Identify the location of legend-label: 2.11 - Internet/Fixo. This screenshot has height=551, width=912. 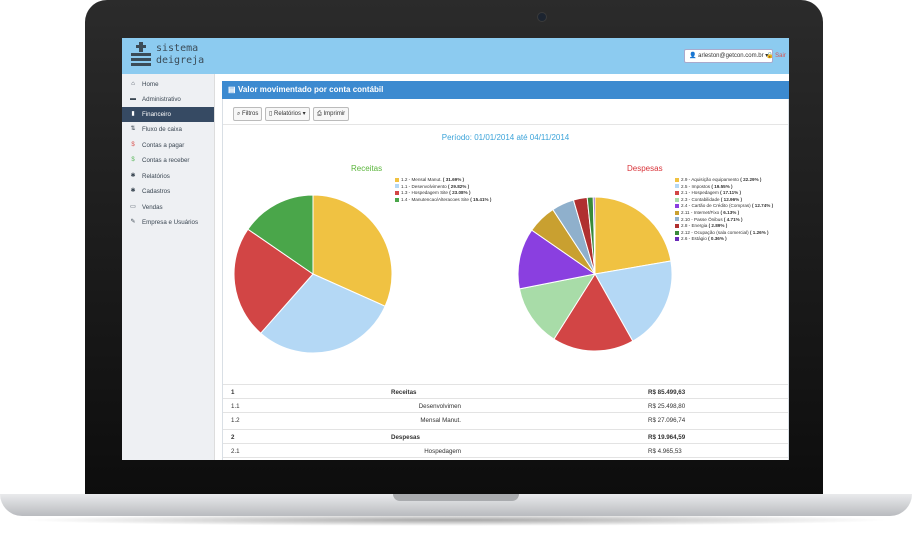
(700, 212).